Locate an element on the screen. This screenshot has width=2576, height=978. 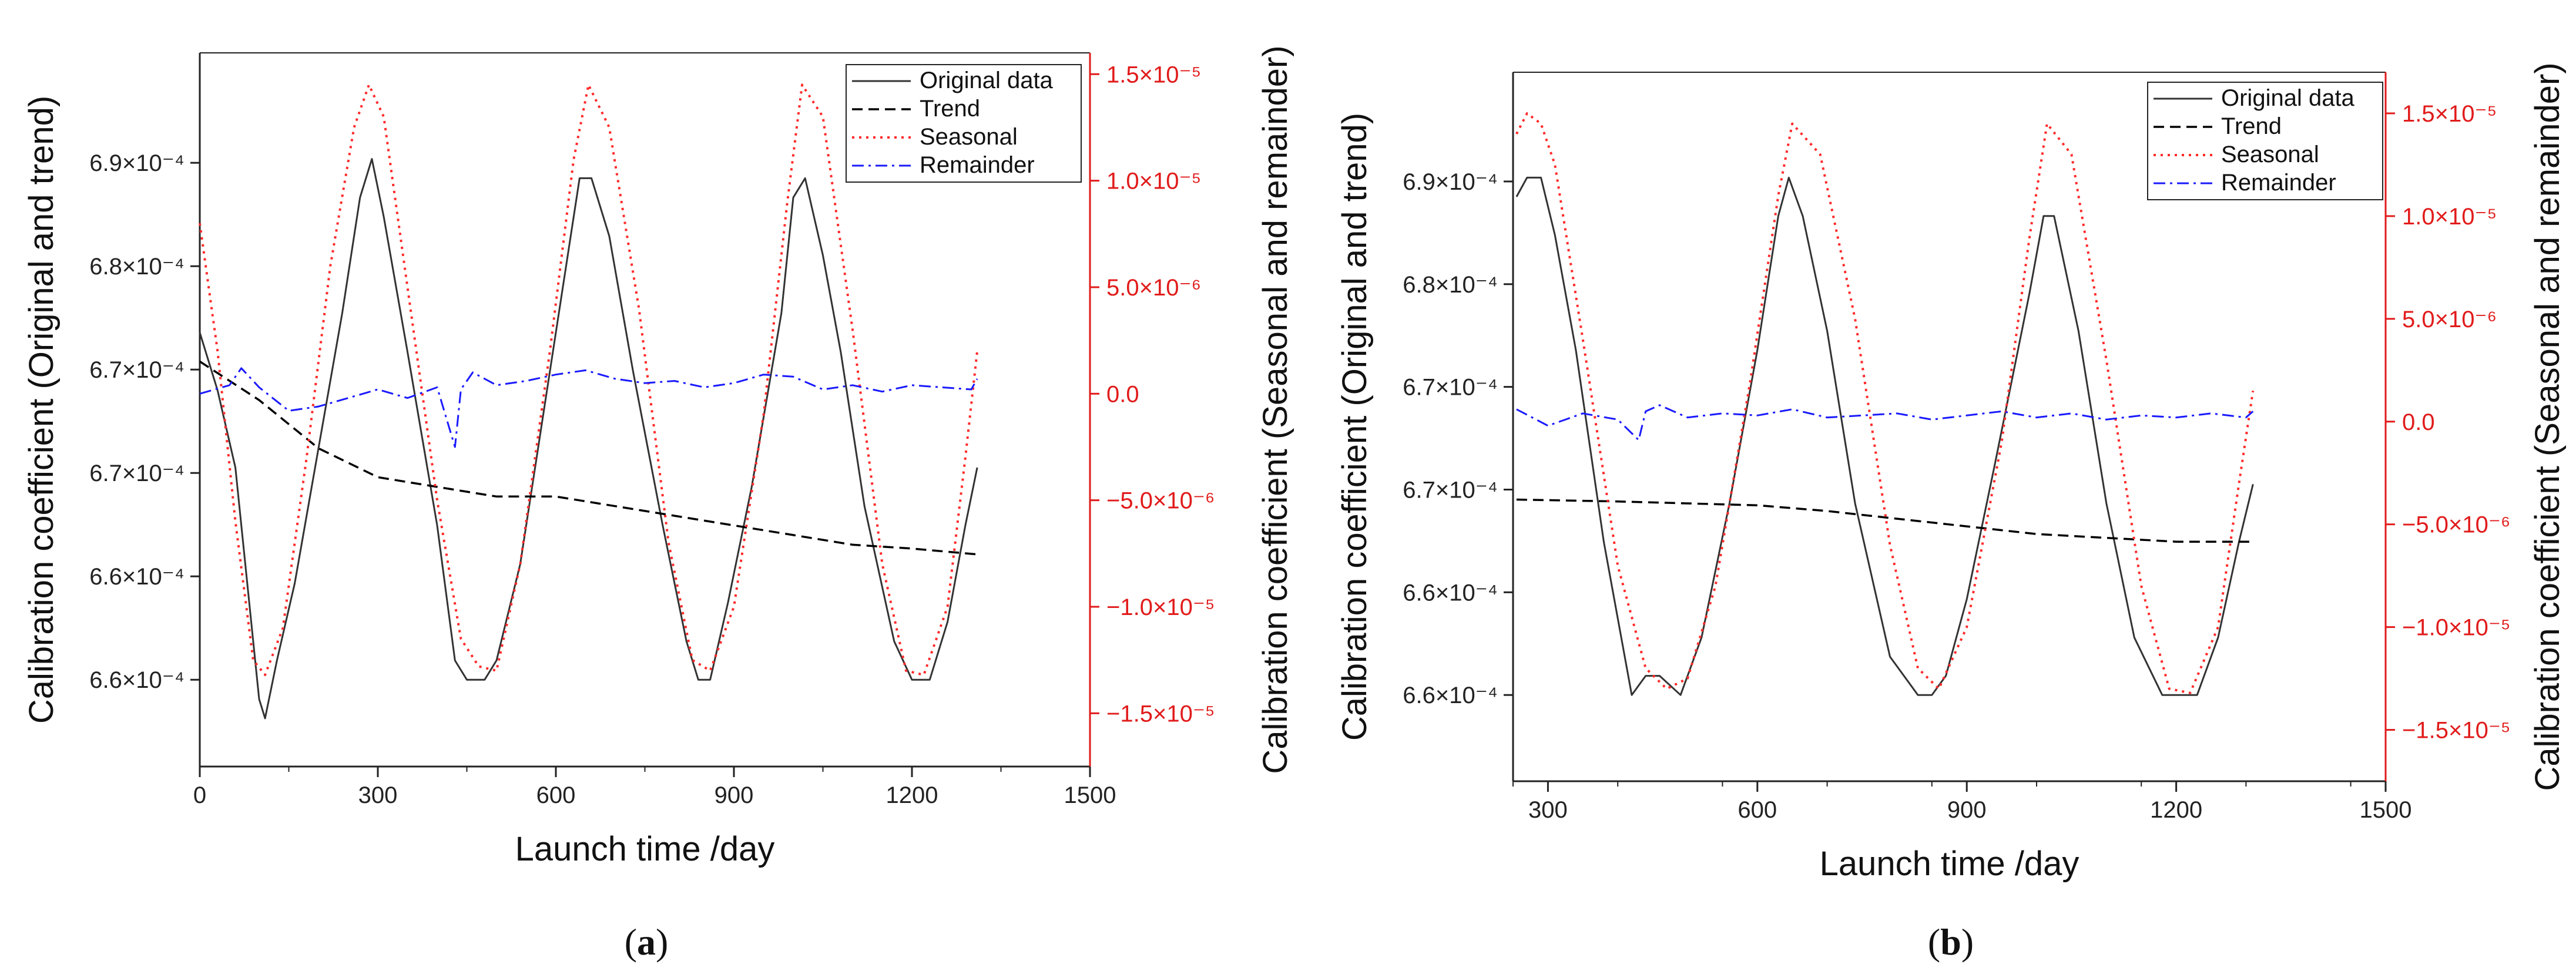
panel-label: (b) is located at coordinates (1951, 942).